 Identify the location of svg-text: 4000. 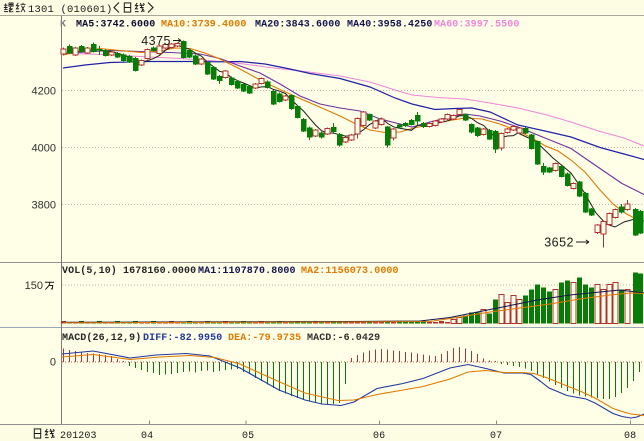
(44, 149).